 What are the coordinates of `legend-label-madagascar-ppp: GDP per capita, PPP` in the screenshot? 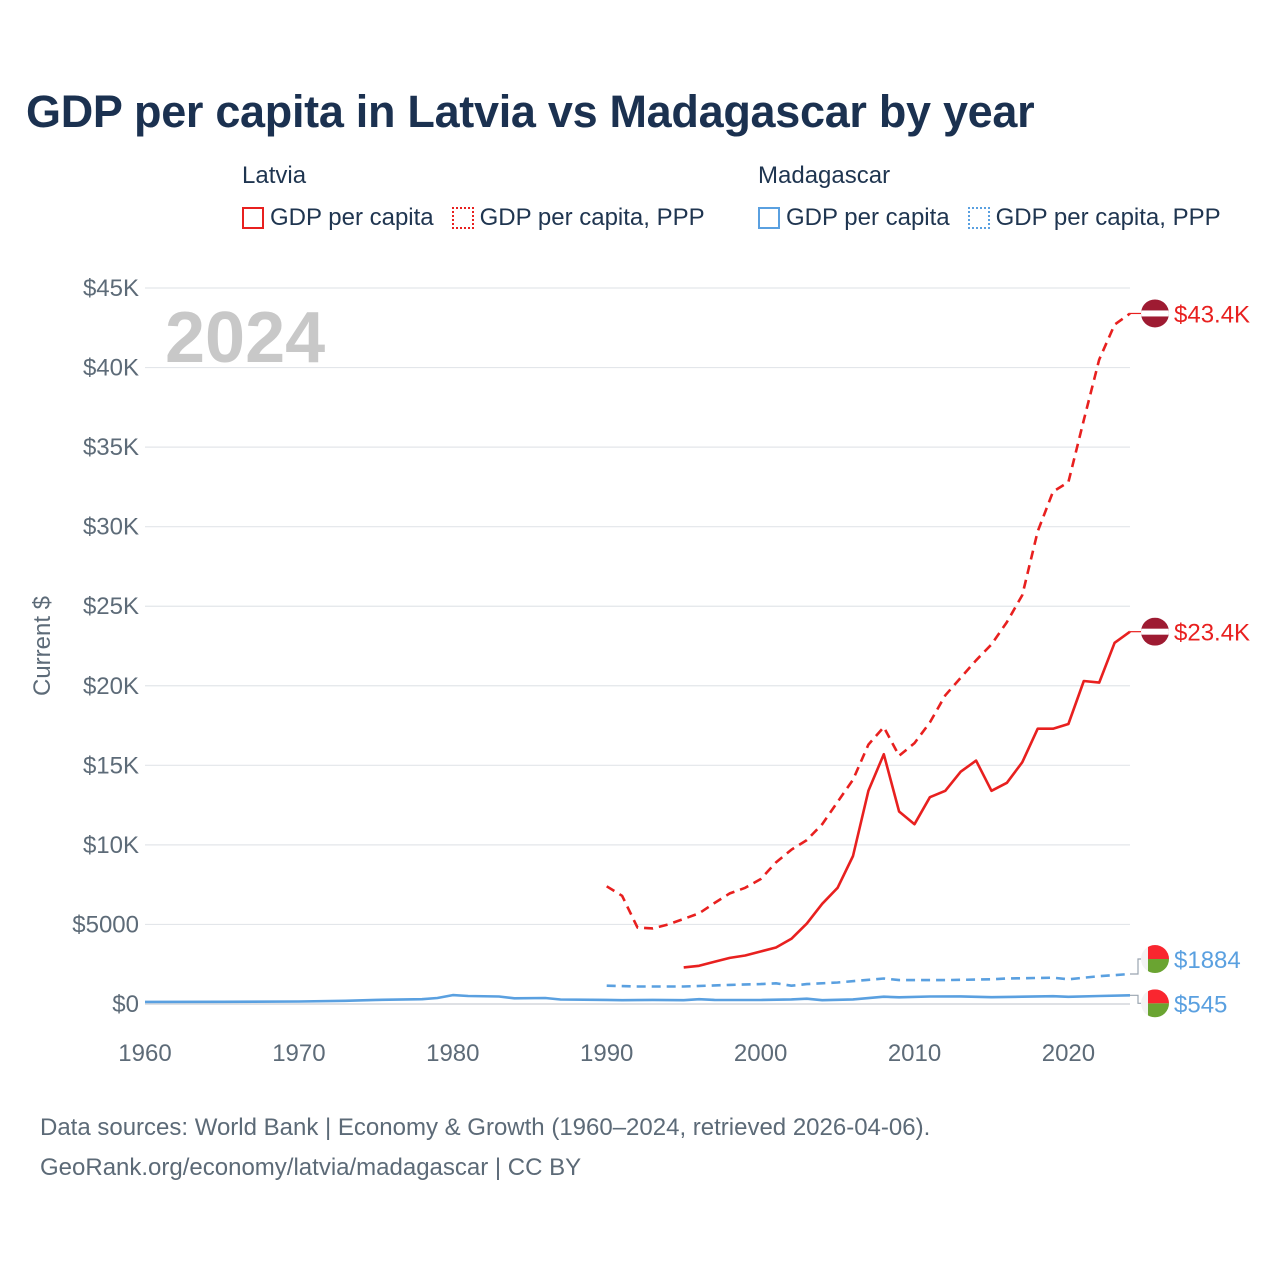 It's located at (1108, 217).